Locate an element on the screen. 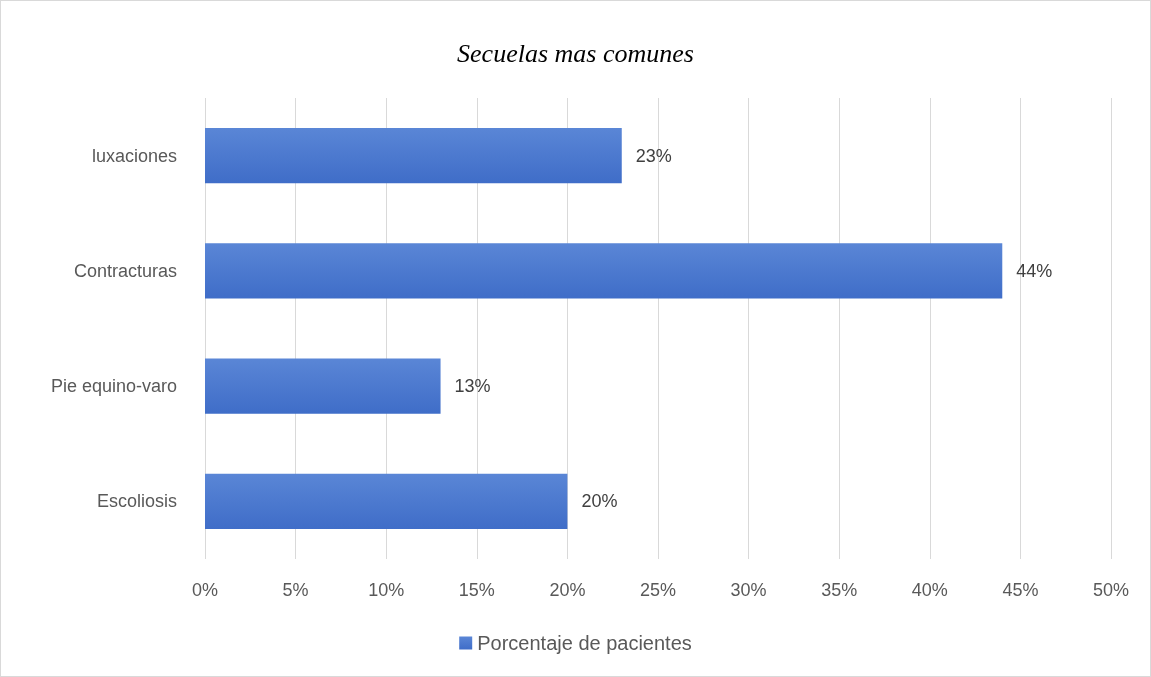  chart-title: Secuelas mas comunes is located at coordinates (575, 53).